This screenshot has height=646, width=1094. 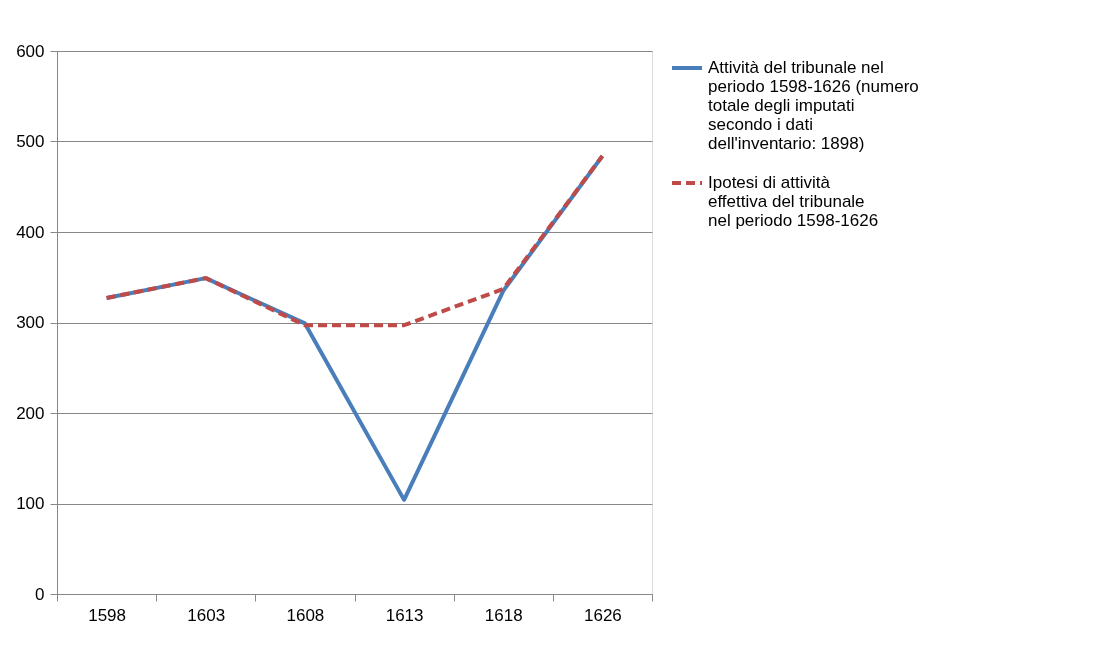 I want to click on y-tick-label: 400, so click(x=30, y=232).